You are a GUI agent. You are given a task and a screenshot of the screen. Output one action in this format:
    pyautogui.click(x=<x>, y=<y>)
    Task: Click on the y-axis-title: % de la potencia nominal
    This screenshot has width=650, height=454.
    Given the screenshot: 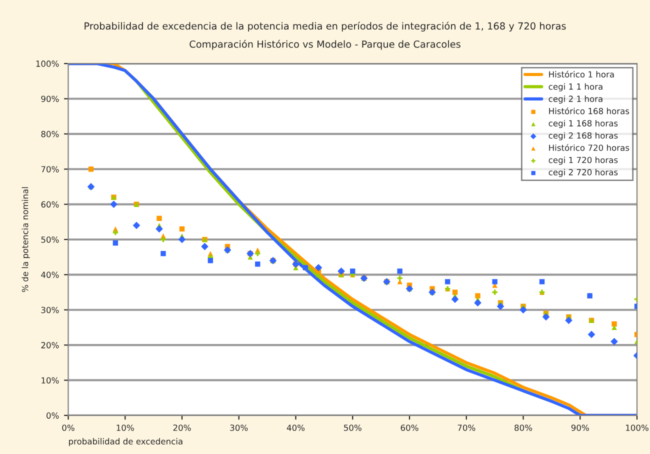 What is the action you would take?
    pyautogui.click(x=26, y=239)
    